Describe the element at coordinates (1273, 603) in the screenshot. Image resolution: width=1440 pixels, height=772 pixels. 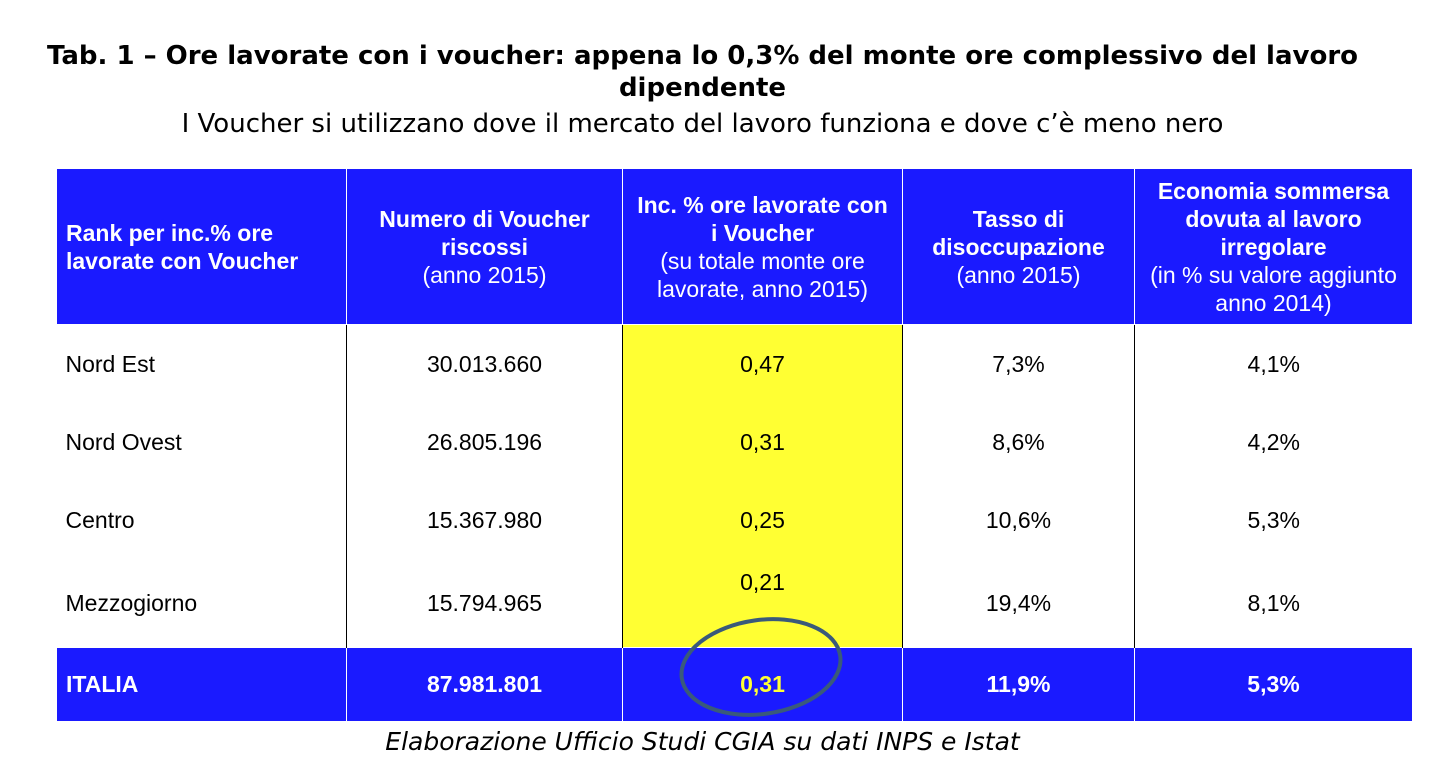
I see `shadow-economy-cell: 8,1%` at that location.